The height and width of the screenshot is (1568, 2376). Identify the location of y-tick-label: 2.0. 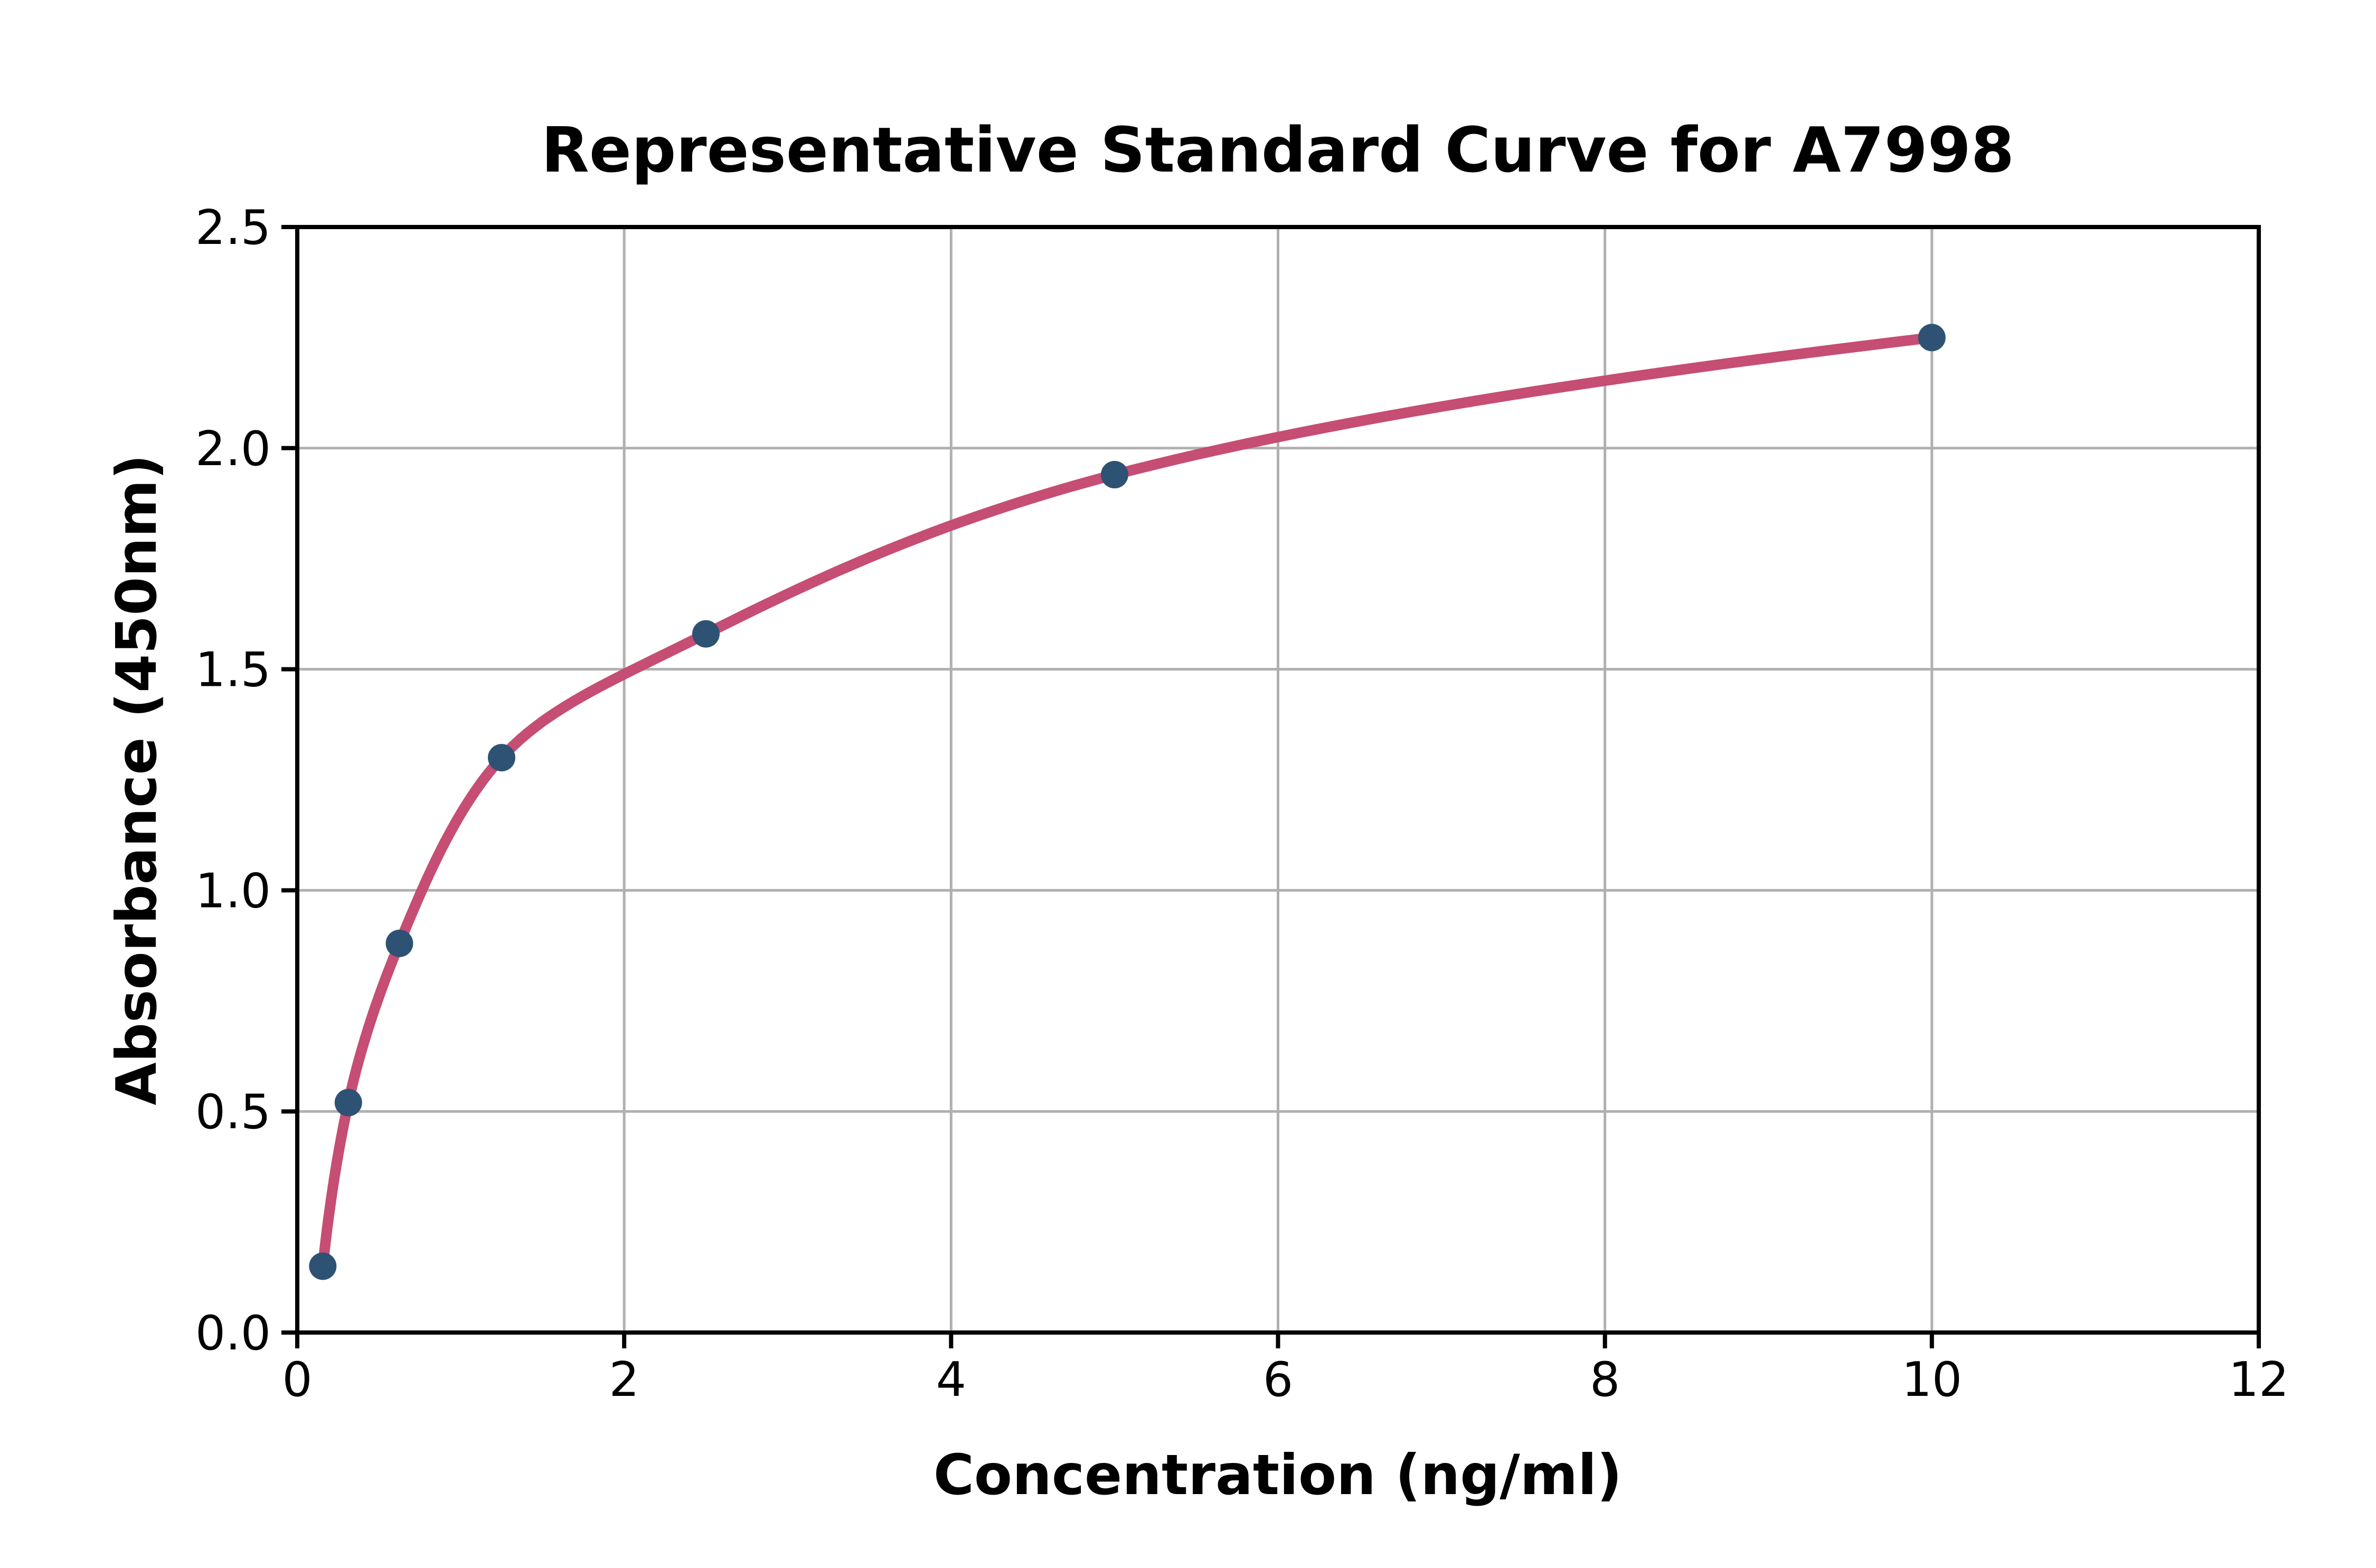
(233, 449).